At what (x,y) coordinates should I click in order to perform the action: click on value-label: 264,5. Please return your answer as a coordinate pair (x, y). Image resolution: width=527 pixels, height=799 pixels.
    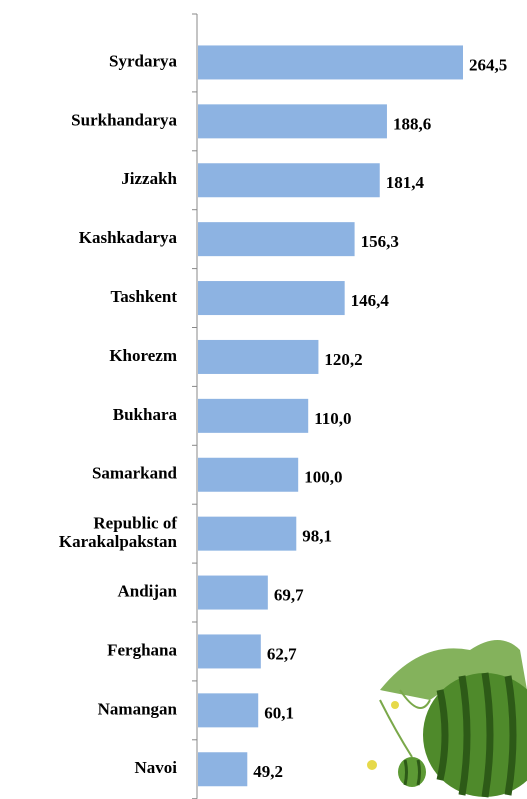
    Looking at the image, I should click on (488, 64).